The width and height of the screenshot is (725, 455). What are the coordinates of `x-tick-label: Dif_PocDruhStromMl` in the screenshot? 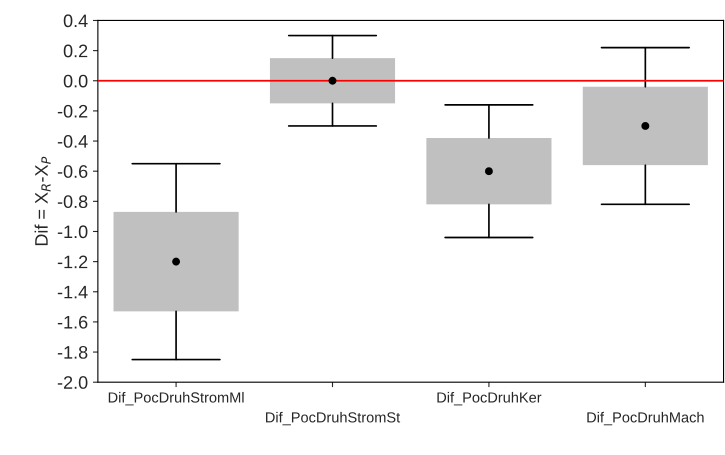 It's located at (176, 399).